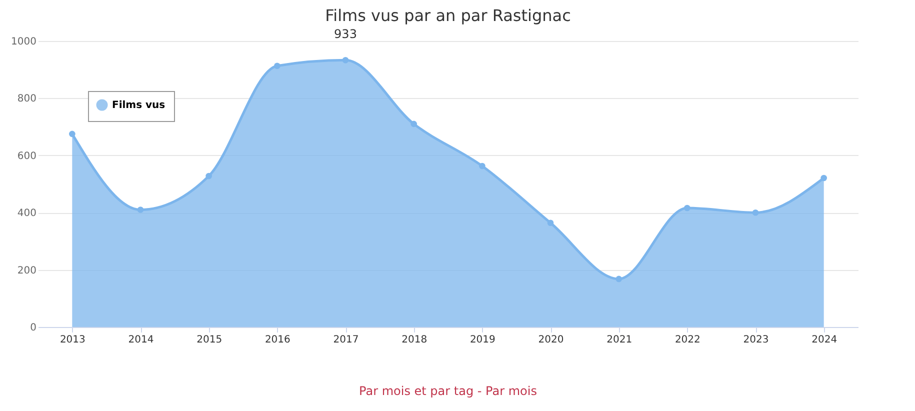  I want to click on x-tick-label: 2019, so click(483, 340).